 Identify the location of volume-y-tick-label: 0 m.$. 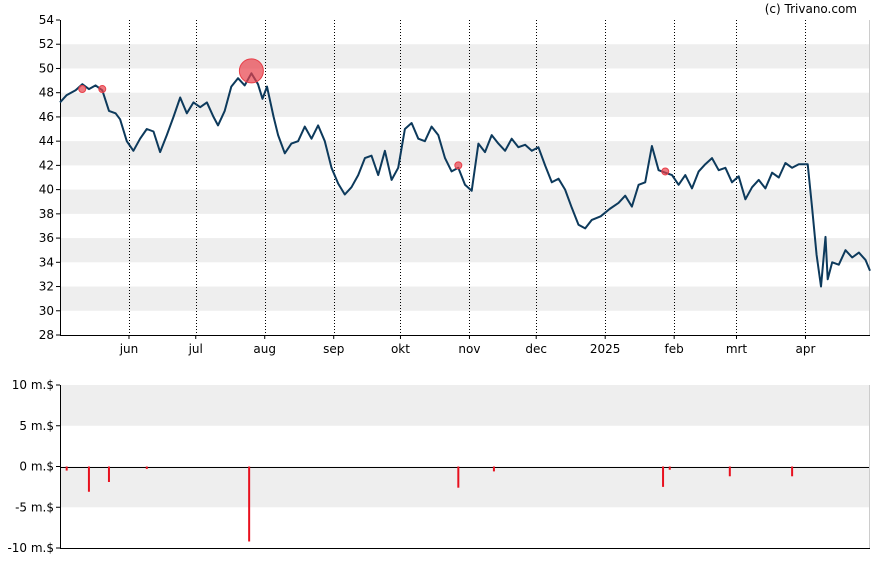
(36, 467).